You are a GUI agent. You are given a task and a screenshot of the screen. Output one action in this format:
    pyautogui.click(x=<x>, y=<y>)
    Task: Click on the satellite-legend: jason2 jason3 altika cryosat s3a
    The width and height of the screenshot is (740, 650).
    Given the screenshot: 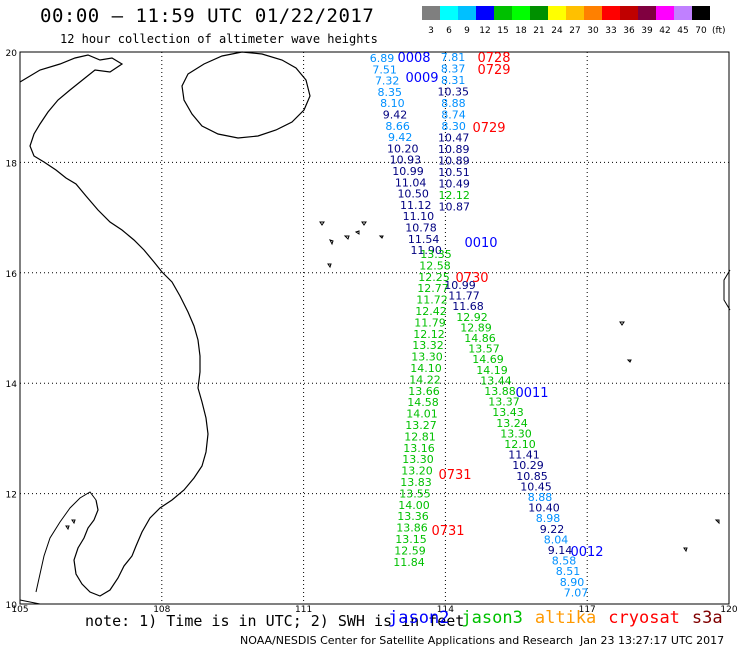 What is the action you would take?
    pyautogui.click(x=561, y=618)
    